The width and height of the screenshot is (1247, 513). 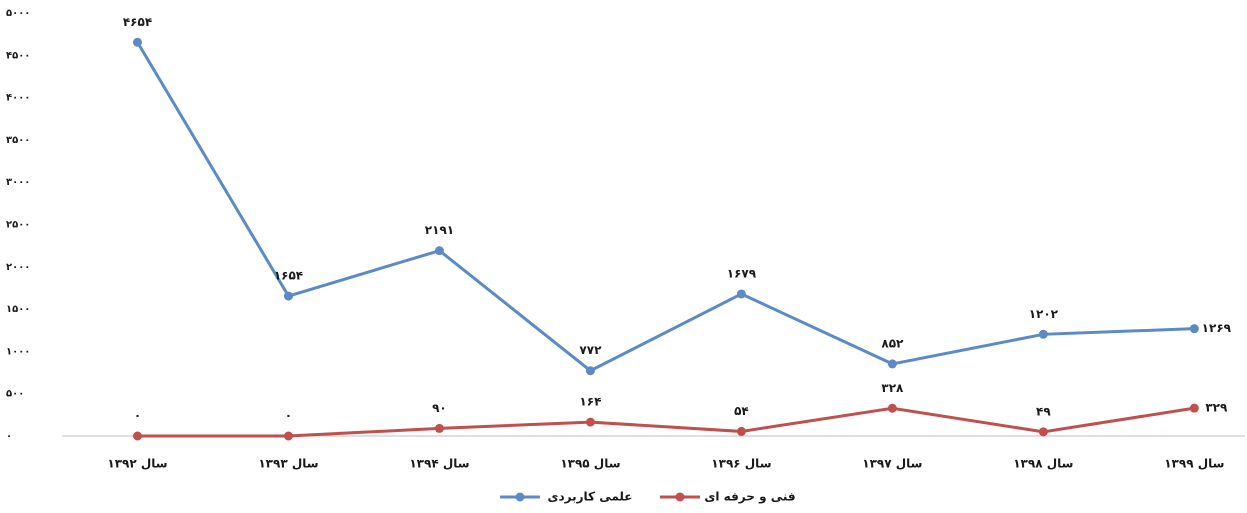 What do you see at coordinates (742, 273) in the screenshot?
I see `data-label: ۱۶۷۹` at bounding box center [742, 273].